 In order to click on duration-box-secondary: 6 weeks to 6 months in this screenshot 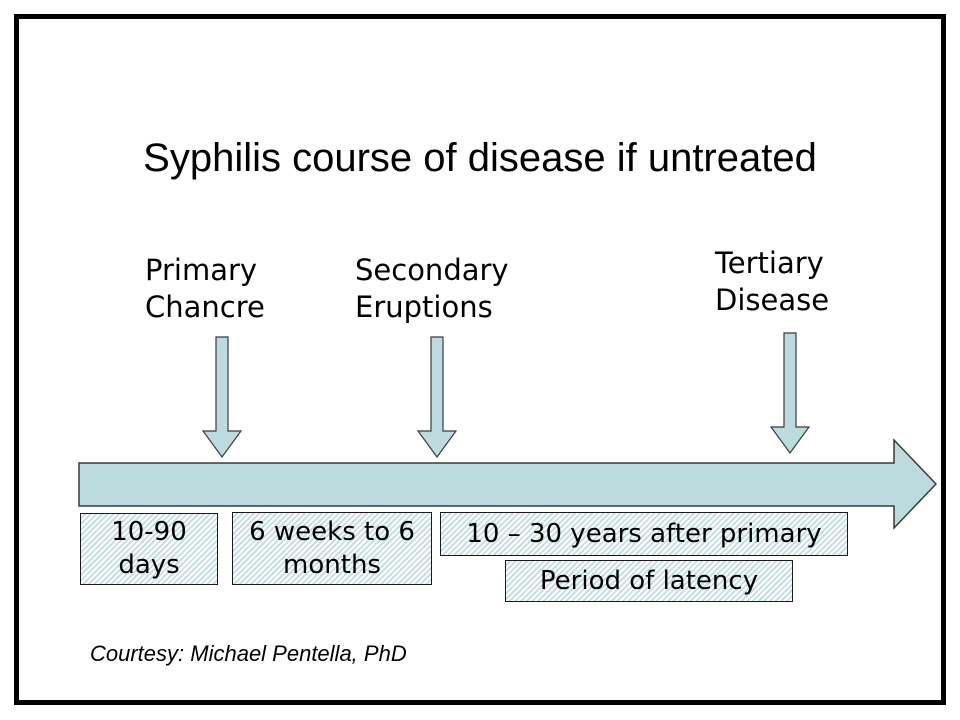, I will do `click(332, 548)`.